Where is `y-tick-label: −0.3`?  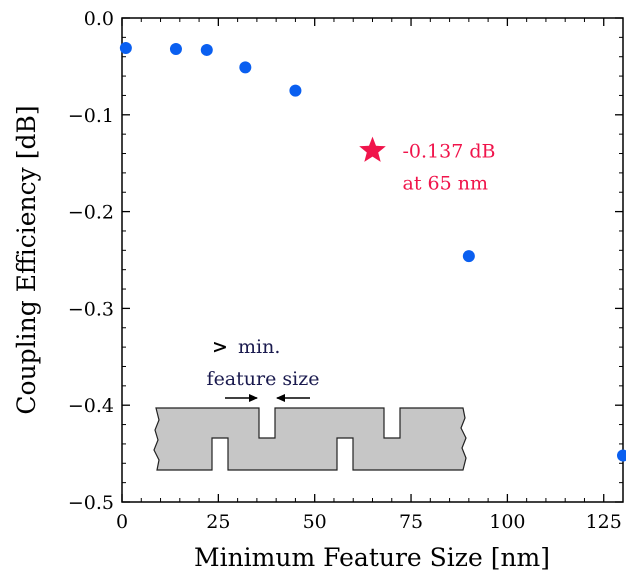
y-tick-label: −0.3 is located at coordinates (91, 309).